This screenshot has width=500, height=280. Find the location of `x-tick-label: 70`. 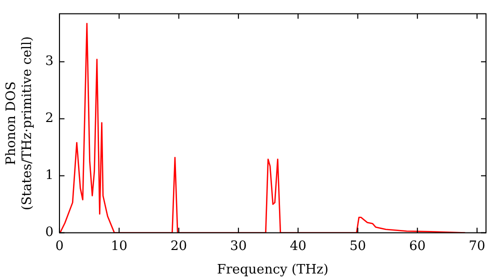

x-tick-label: 70 is located at coordinates (477, 246).